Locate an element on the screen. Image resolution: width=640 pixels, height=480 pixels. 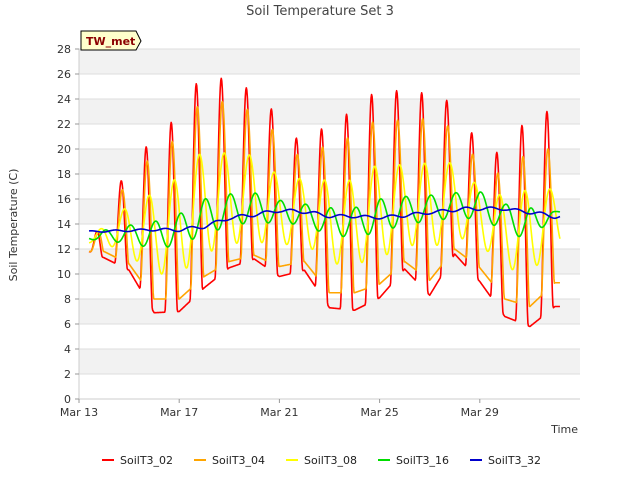
legend-label: SoilT3_08 is located at coordinates (330, 460).